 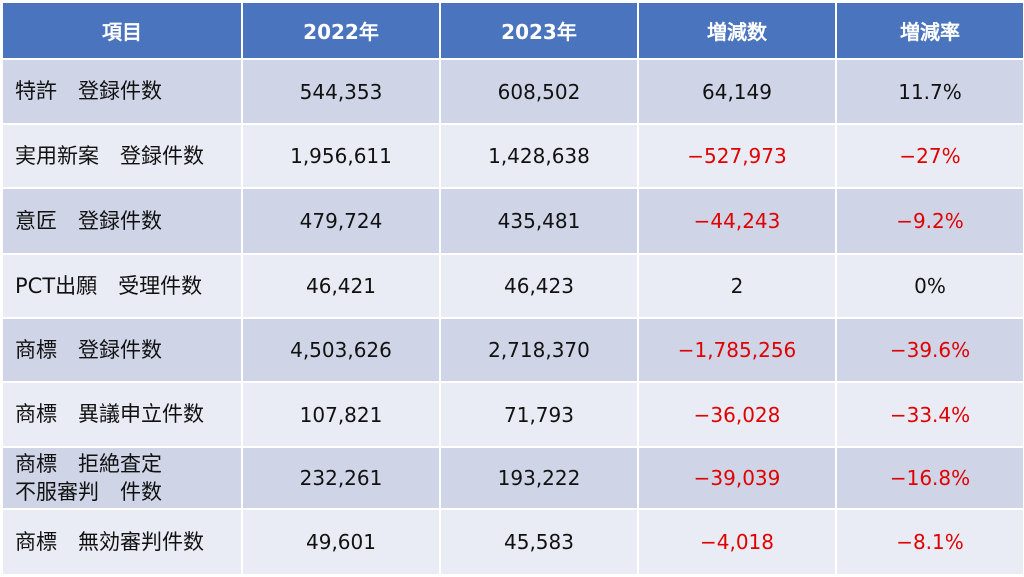 I want to click on value-2023: 46,423, so click(x=540, y=287).